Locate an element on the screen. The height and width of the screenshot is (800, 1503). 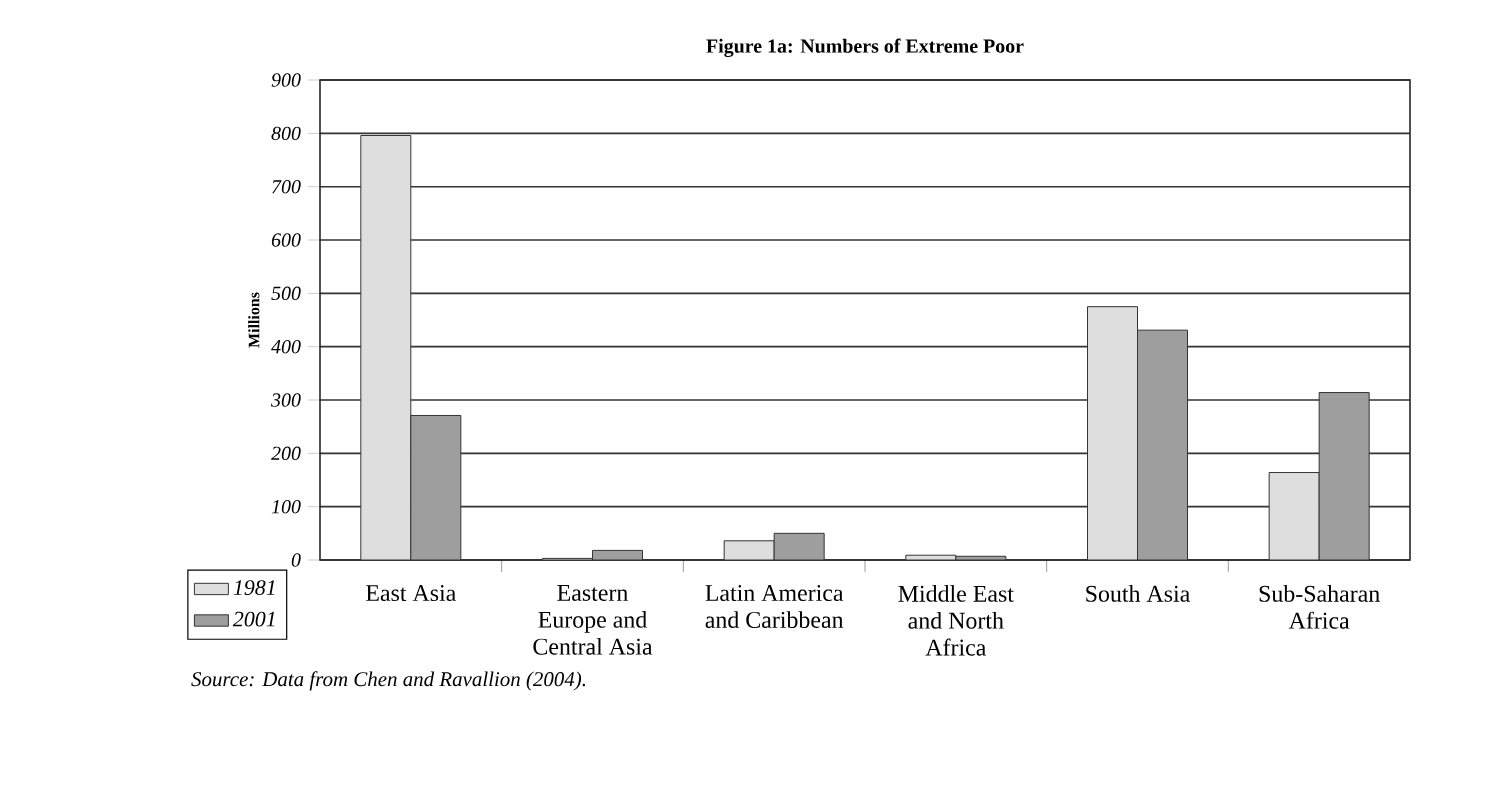
y-tick-label: 500 is located at coordinates (286, 293).